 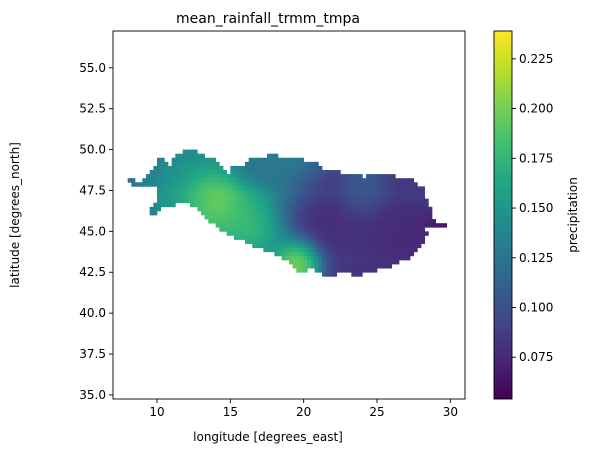 I want to click on colorbar-tick-label: 0.075, so click(x=536, y=357).